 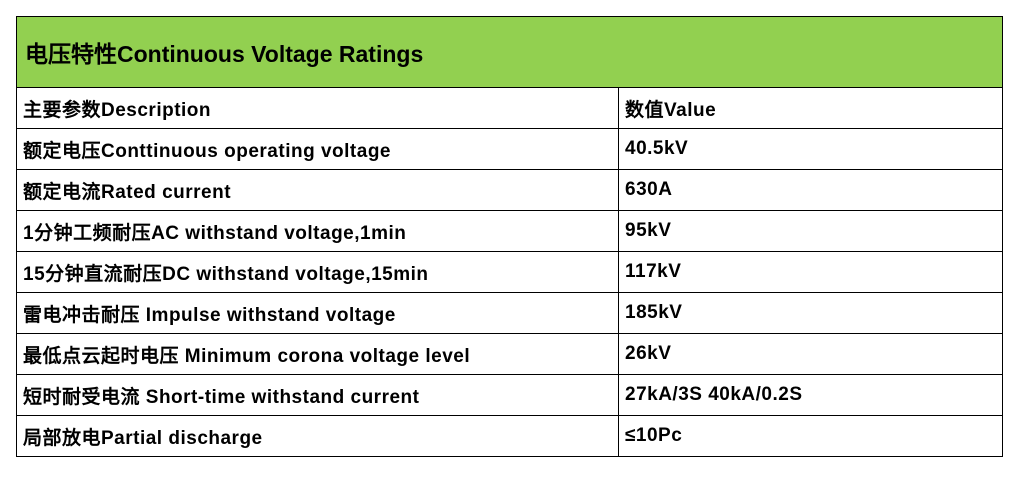 I want to click on data-row: 额定电压Conttinuous operating voltage 40.5kV, so click(x=510, y=149).